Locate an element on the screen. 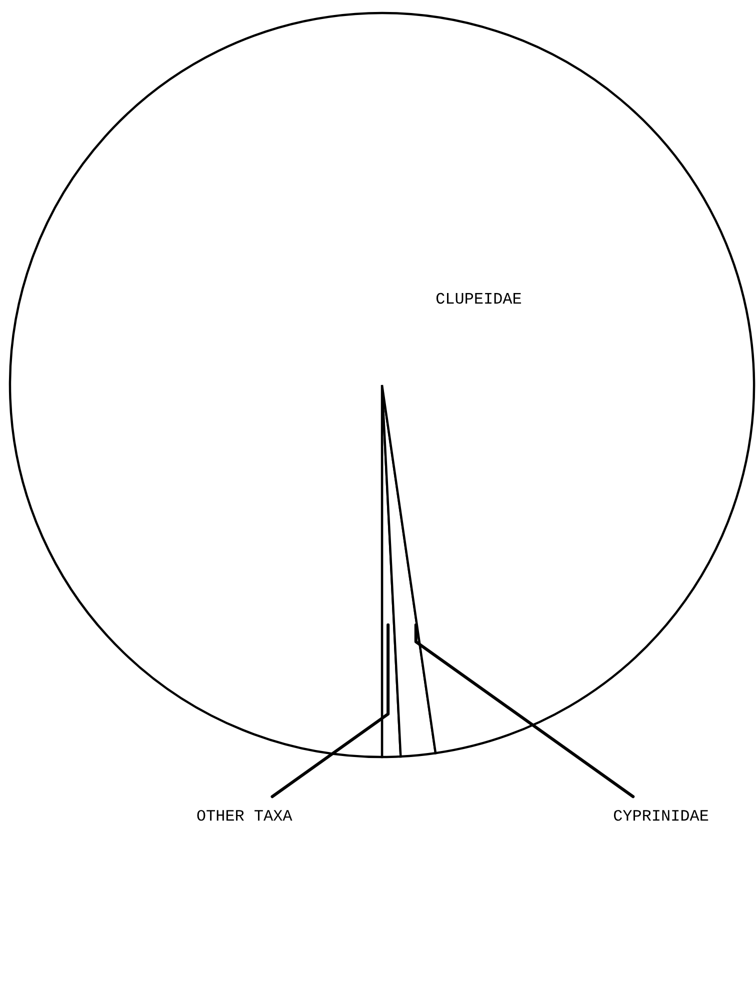  slice-label: CYPRINIDAE is located at coordinates (661, 815).